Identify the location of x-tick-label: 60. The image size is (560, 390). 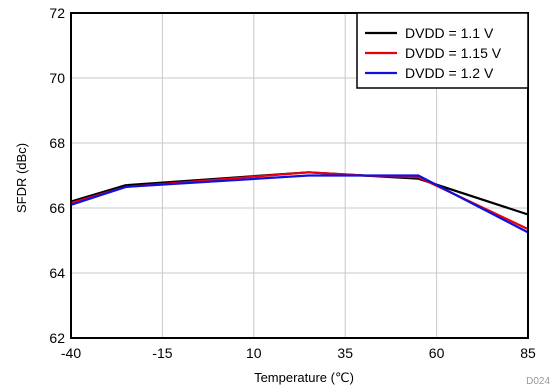
(437, 353).